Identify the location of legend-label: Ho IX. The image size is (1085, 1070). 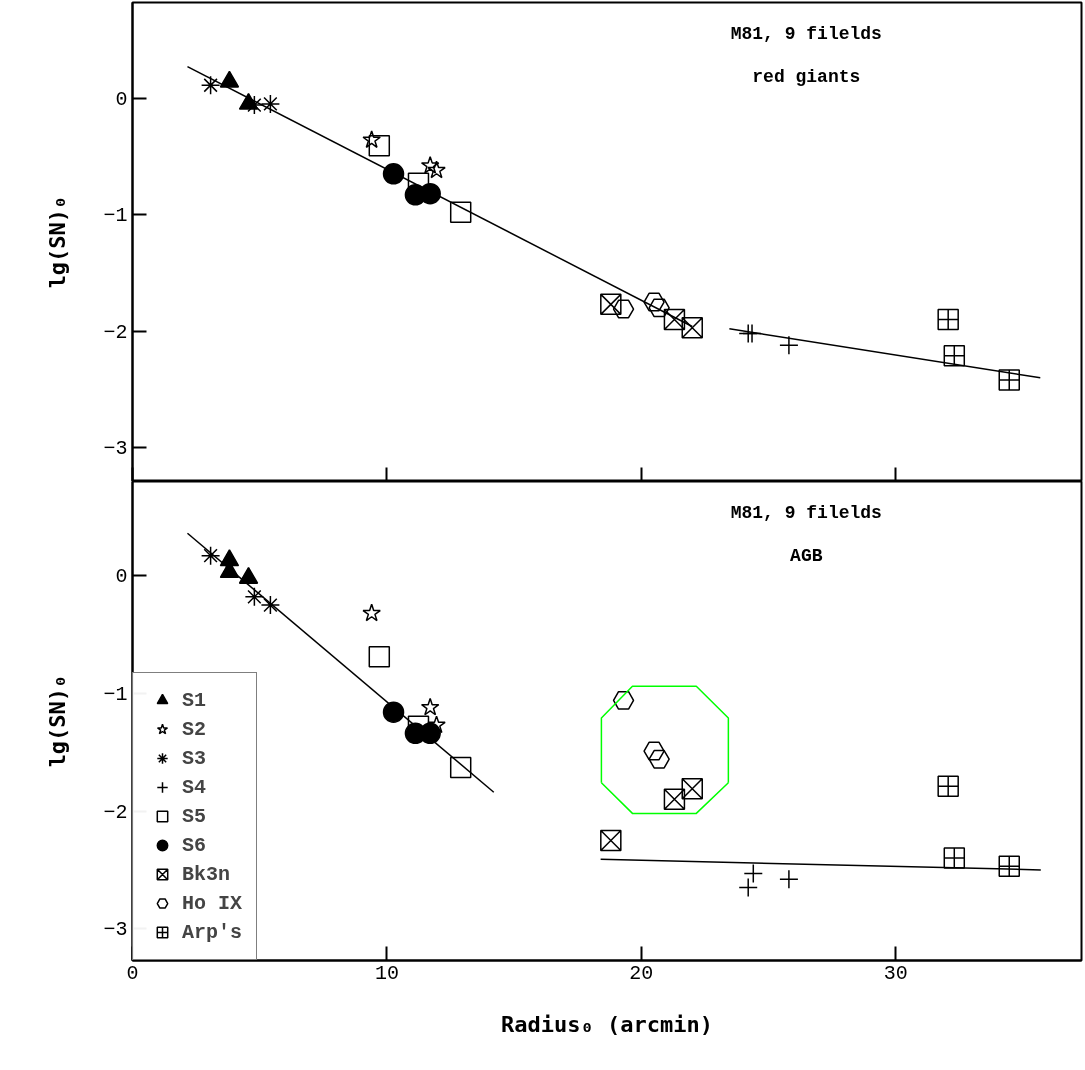
(212, 903).